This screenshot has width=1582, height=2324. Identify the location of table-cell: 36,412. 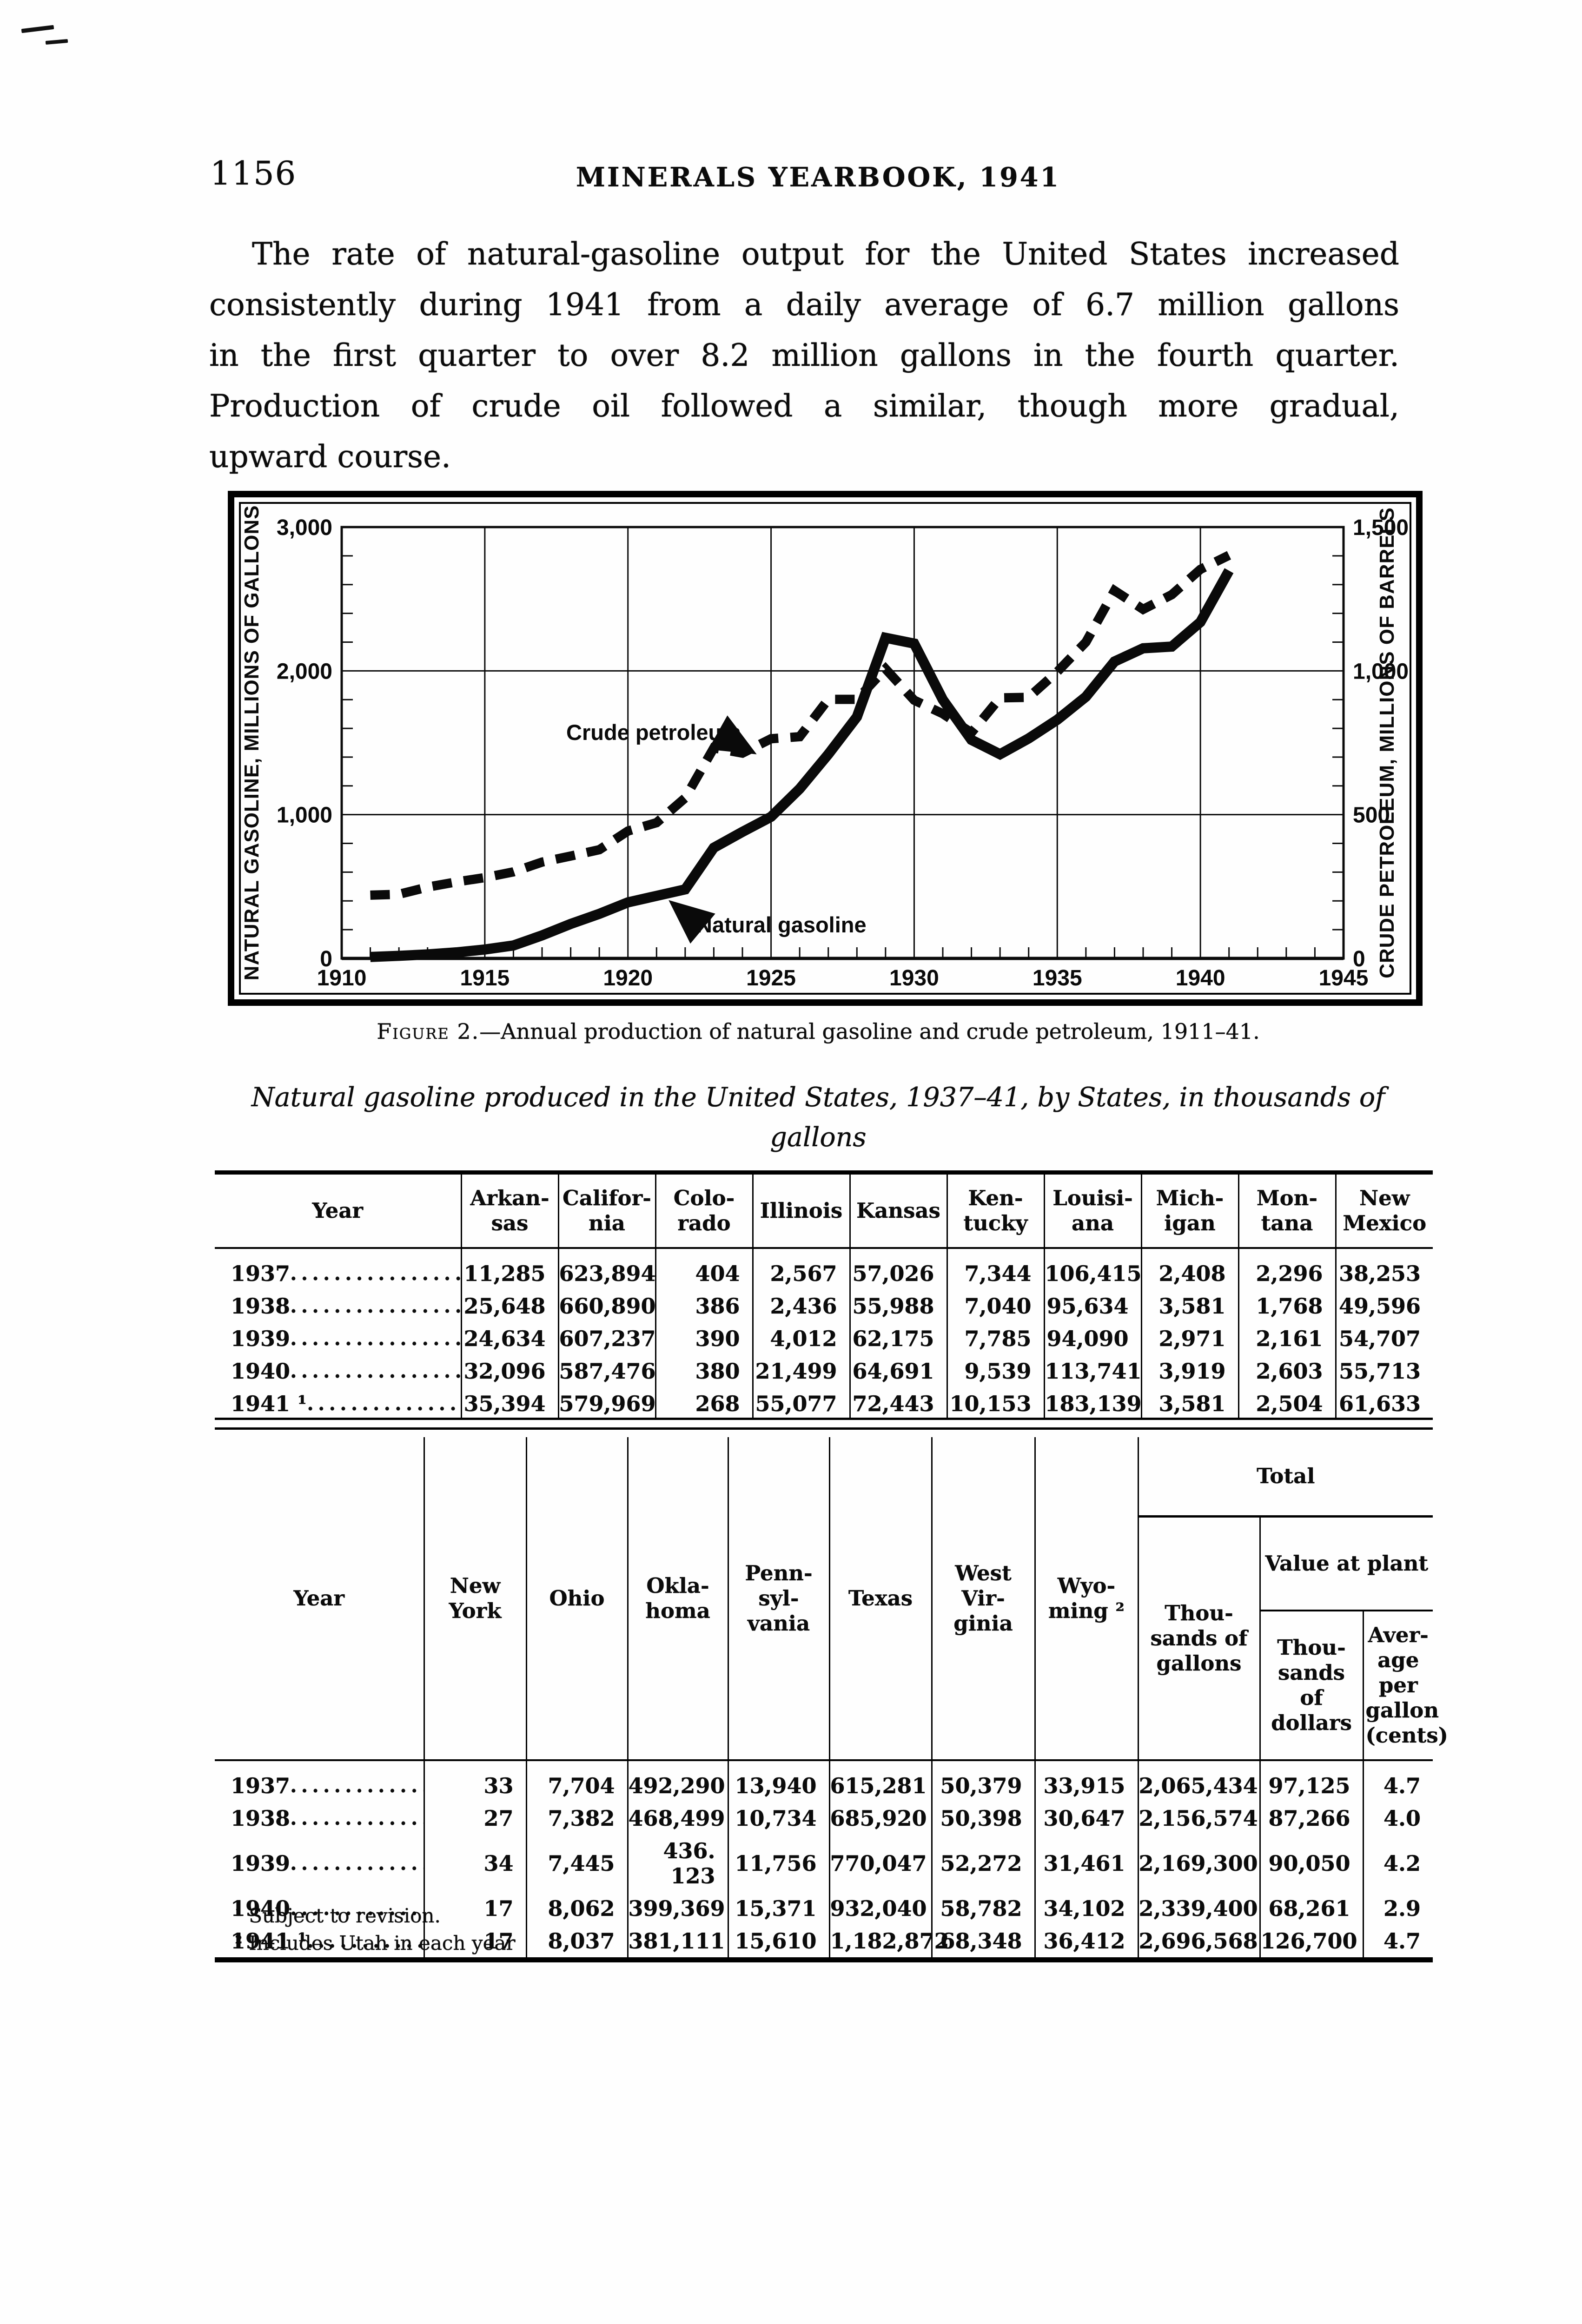
(1086, 1942).